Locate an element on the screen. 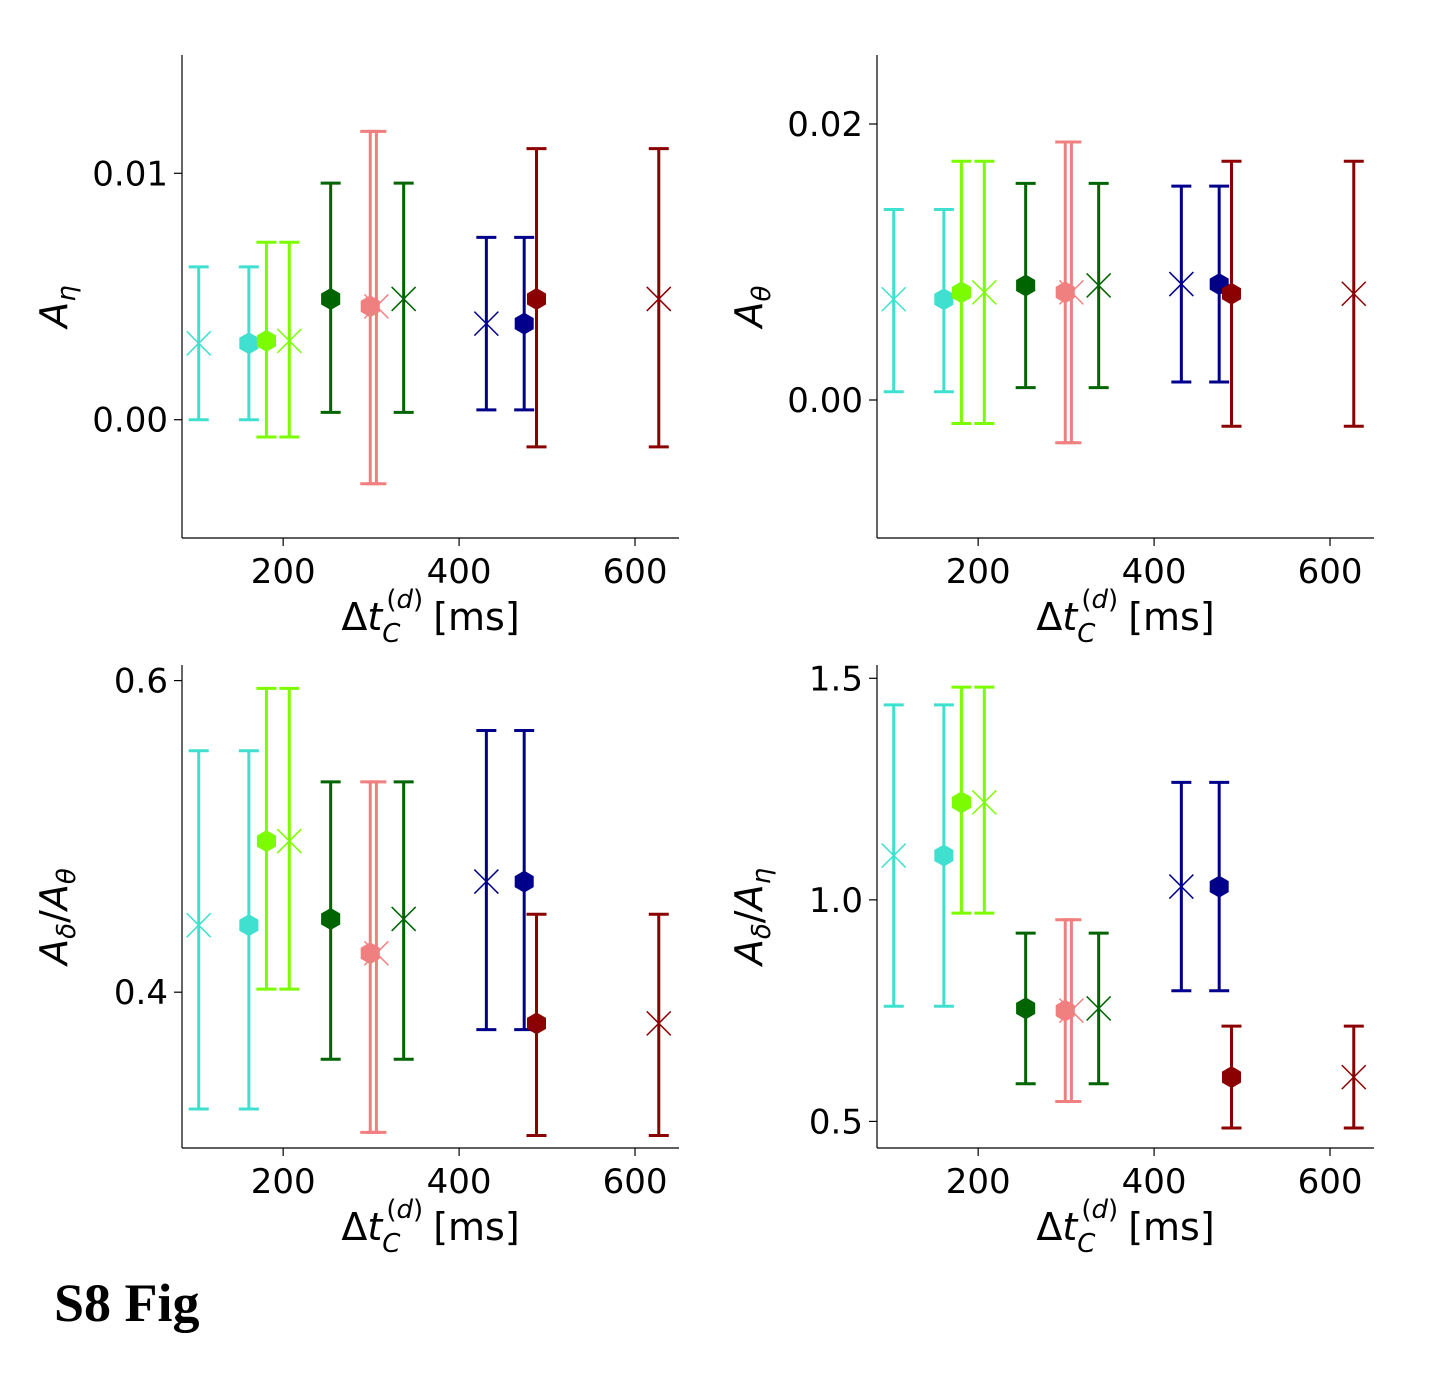 The height and width of the screenshot is (1390, 1453). panel-2-xtick-label: 600 is located at coordinates (635, 1182).